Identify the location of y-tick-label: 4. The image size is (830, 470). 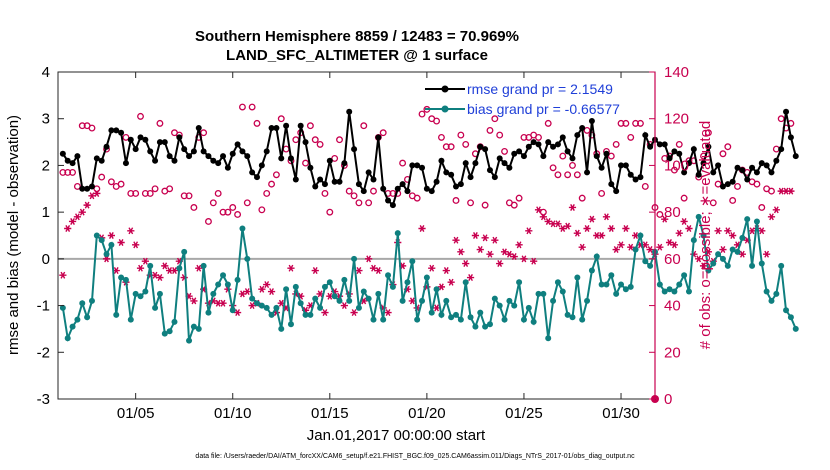
(46, 72).